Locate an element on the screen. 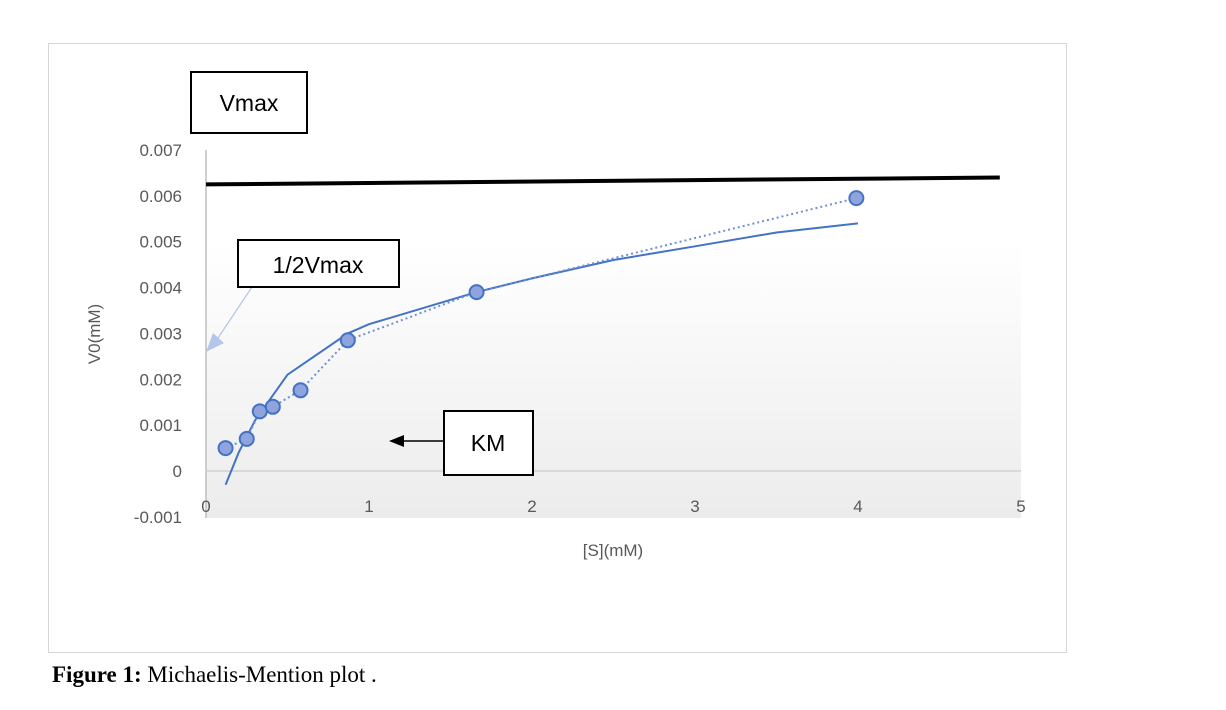 This screenshot has width=1226, height=710. y-tick-label: 0.003 is located at coordinates (160, 333).